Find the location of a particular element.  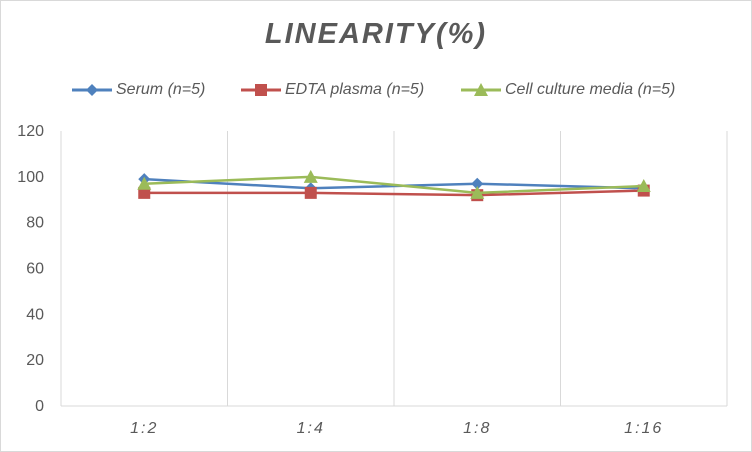

legend-marker-serum is located at coordinates (92, 90).